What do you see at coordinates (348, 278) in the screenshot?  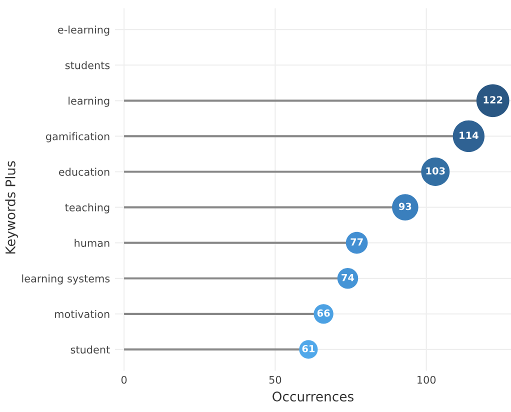 I see `data-label: 74` at bounding box center [348, 278].